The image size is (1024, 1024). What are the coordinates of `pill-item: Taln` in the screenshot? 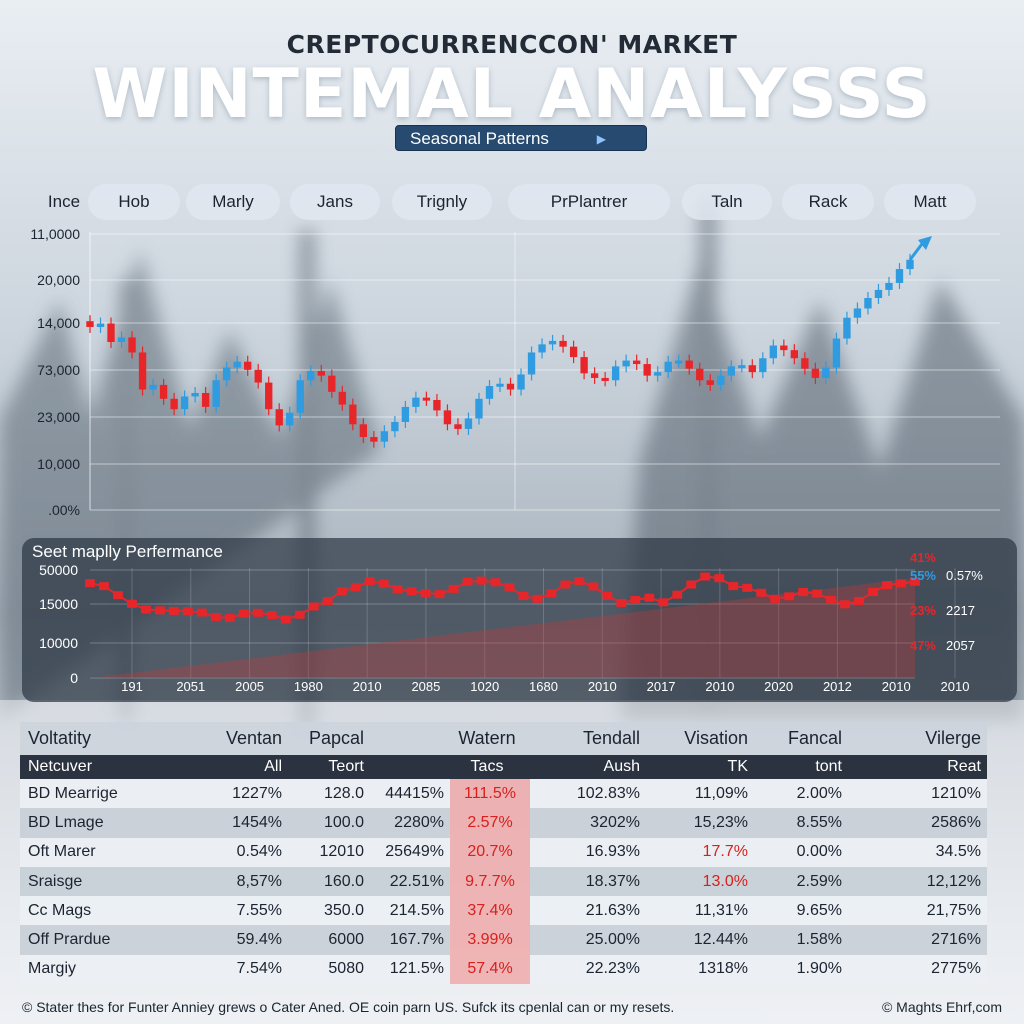 It's located at (727, 202).